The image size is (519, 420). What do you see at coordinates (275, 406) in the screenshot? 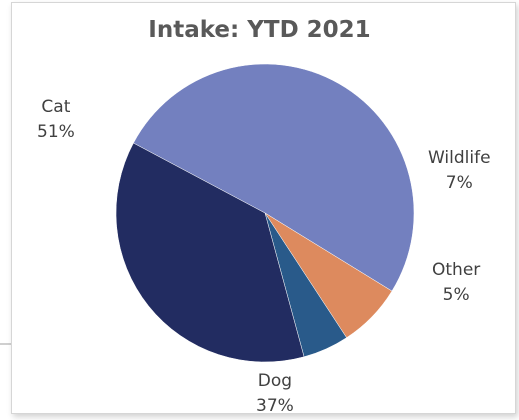
I see `slice-percent-dog: 37%` at bounding box center [275, 406].